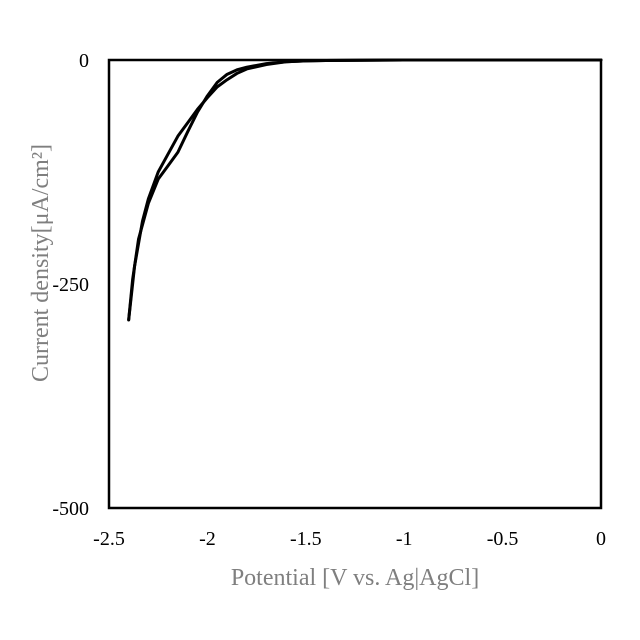  I want to click on y-axis-ticks: -500 -250 0, so click(70, 285).